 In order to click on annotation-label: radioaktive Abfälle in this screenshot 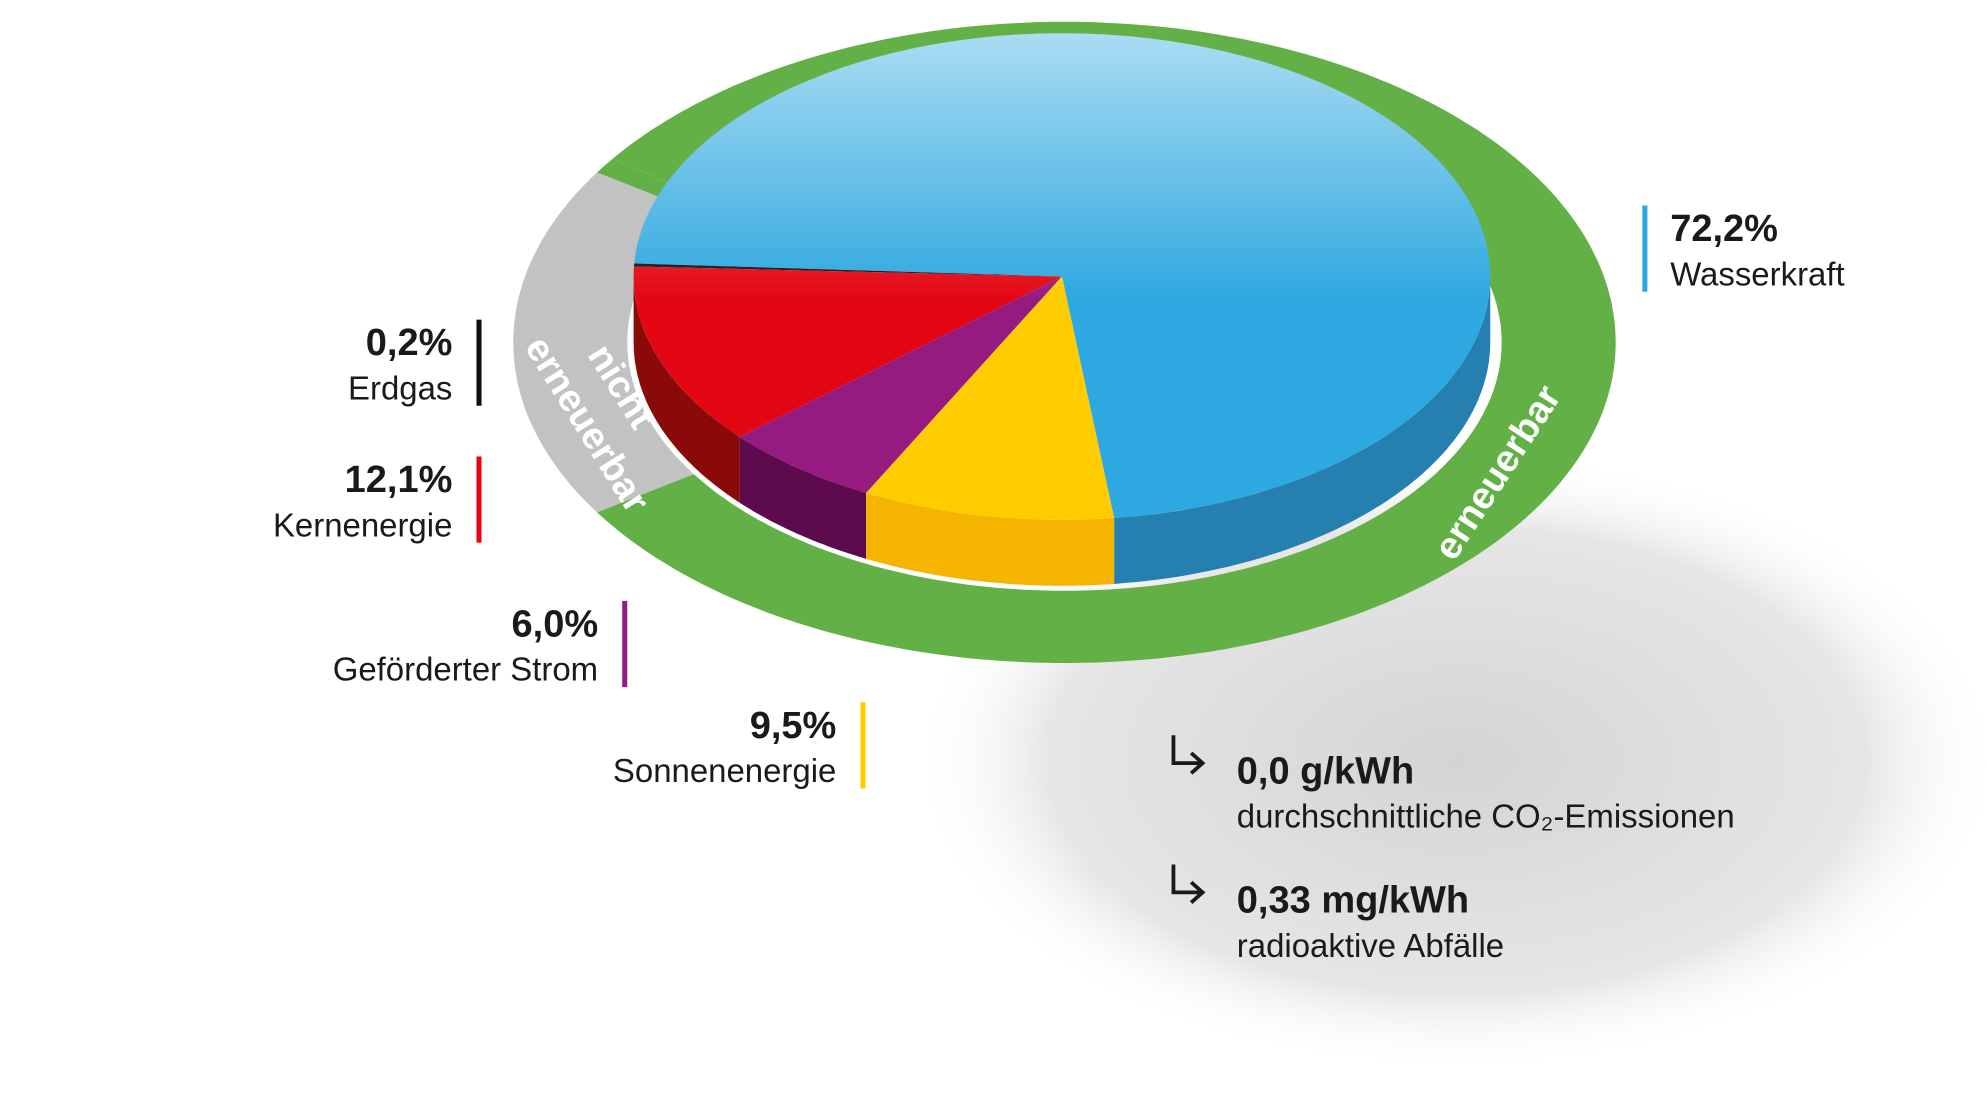, I will do `click(1370, 945)`.